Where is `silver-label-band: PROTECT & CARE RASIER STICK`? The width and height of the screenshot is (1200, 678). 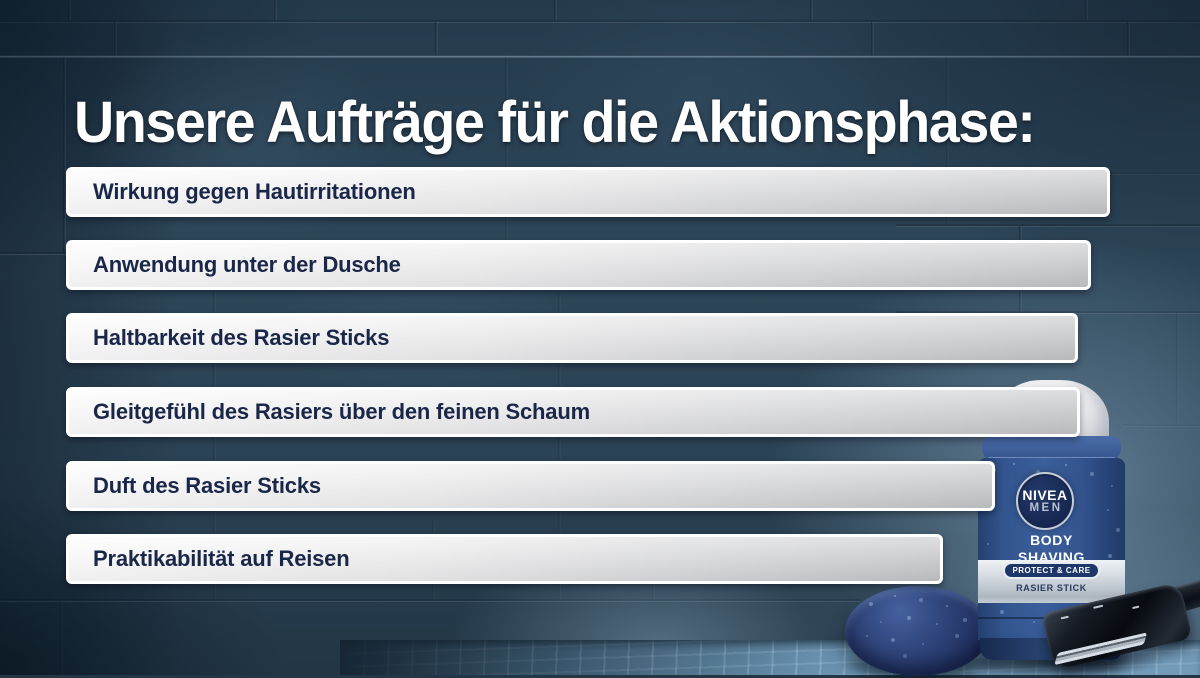 silver-label-band: PROTECT & CARE RASIER STICK is located at coordinates (1051, 581).